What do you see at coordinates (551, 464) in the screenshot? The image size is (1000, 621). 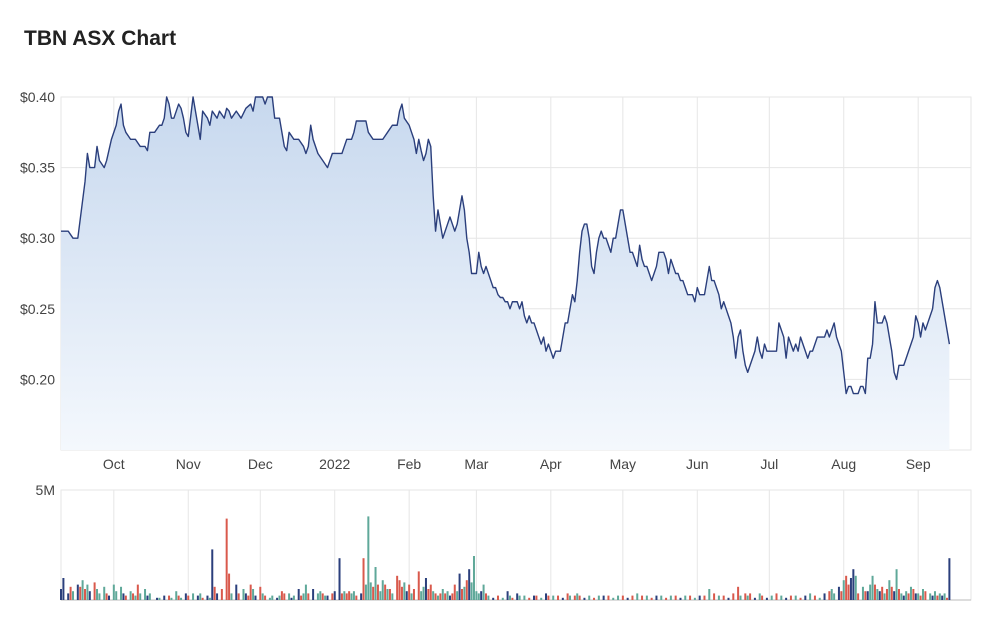 I see `date-x-tick-label: Apr` at bounding box center [551, 464].